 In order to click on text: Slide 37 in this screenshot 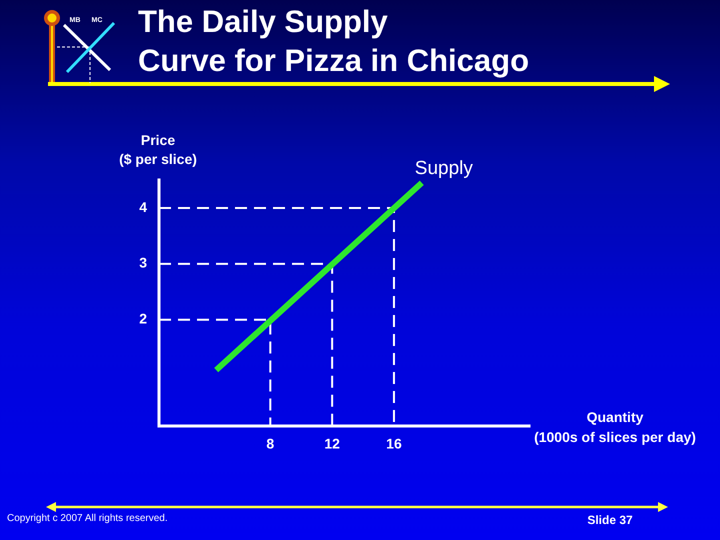, I will do `click(610, 520)`.